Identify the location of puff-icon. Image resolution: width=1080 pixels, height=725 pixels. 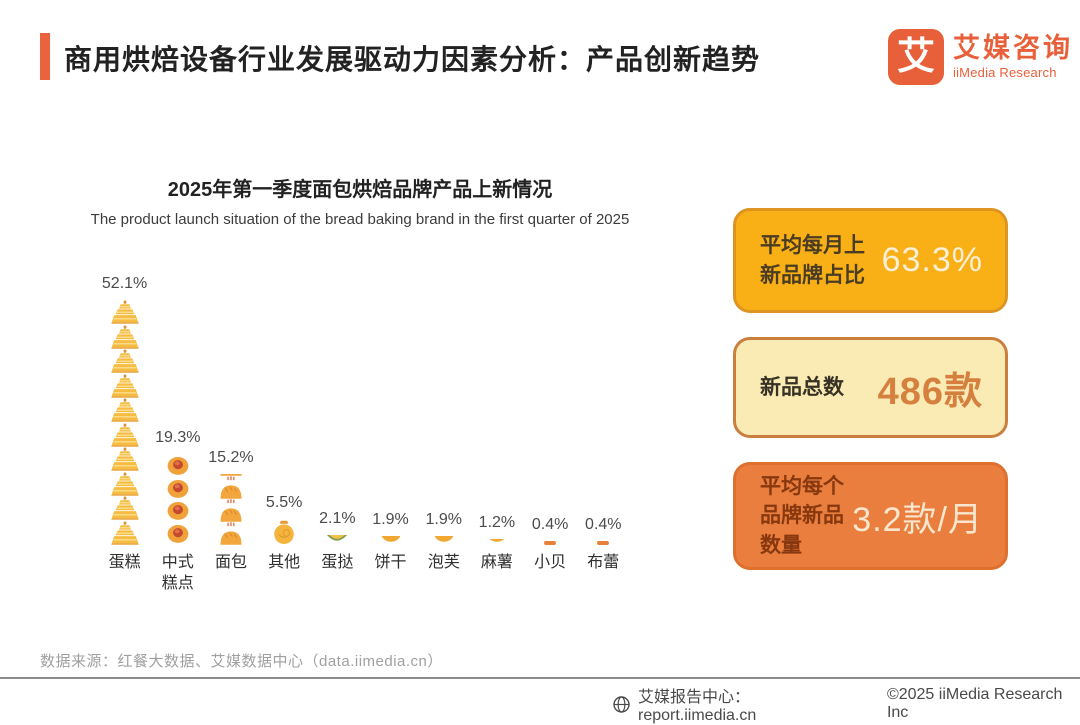
(444, 540).